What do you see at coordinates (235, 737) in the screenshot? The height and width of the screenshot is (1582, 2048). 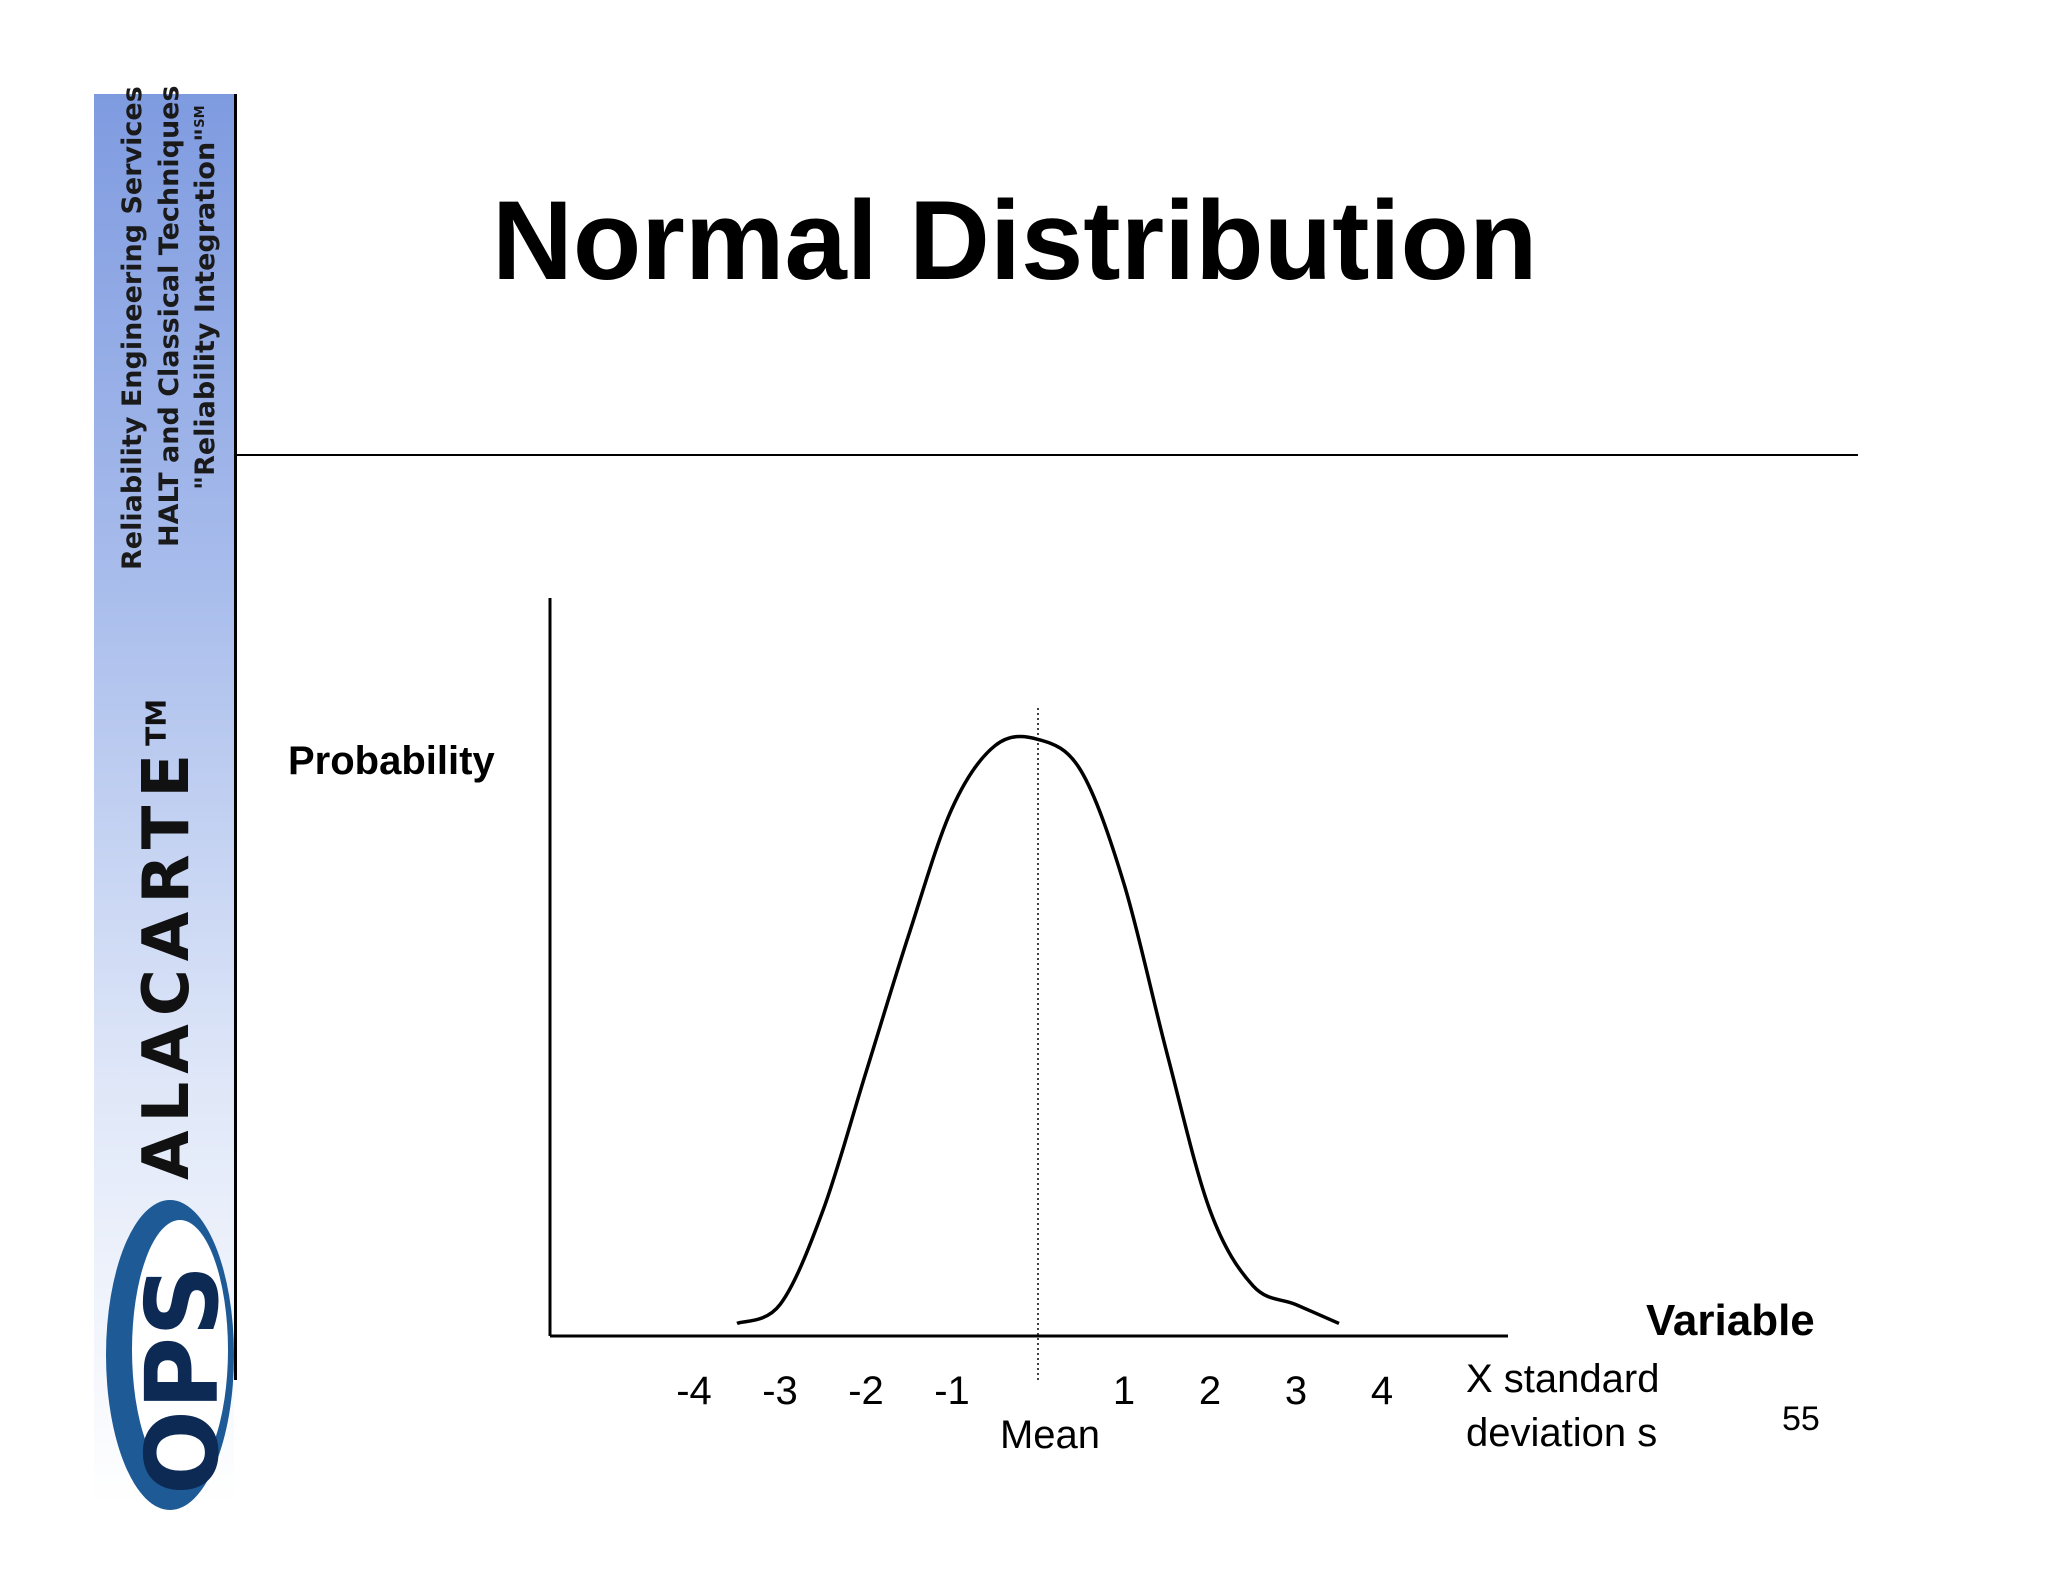 I see `banner-divider` at bounding box center [235, 737].